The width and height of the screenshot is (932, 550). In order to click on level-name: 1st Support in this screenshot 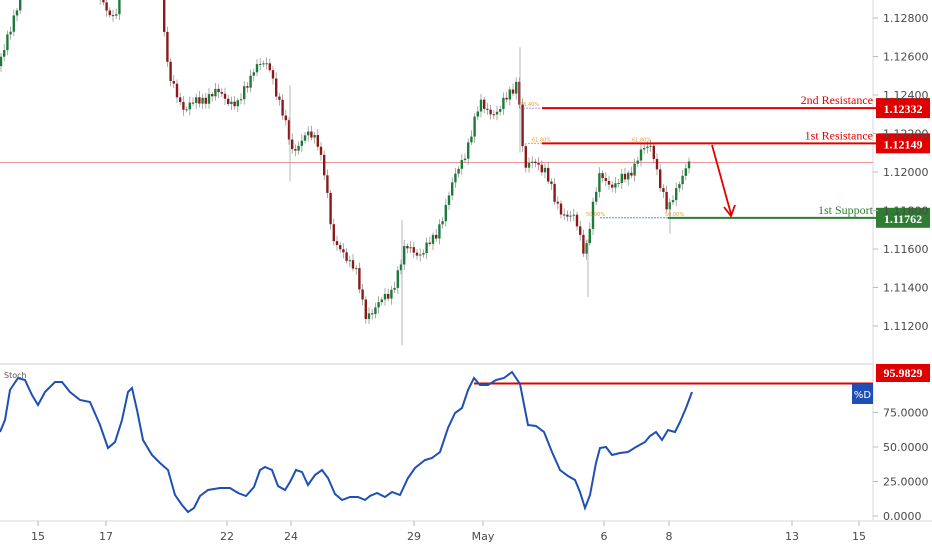, I will do `click(846, 210)`.